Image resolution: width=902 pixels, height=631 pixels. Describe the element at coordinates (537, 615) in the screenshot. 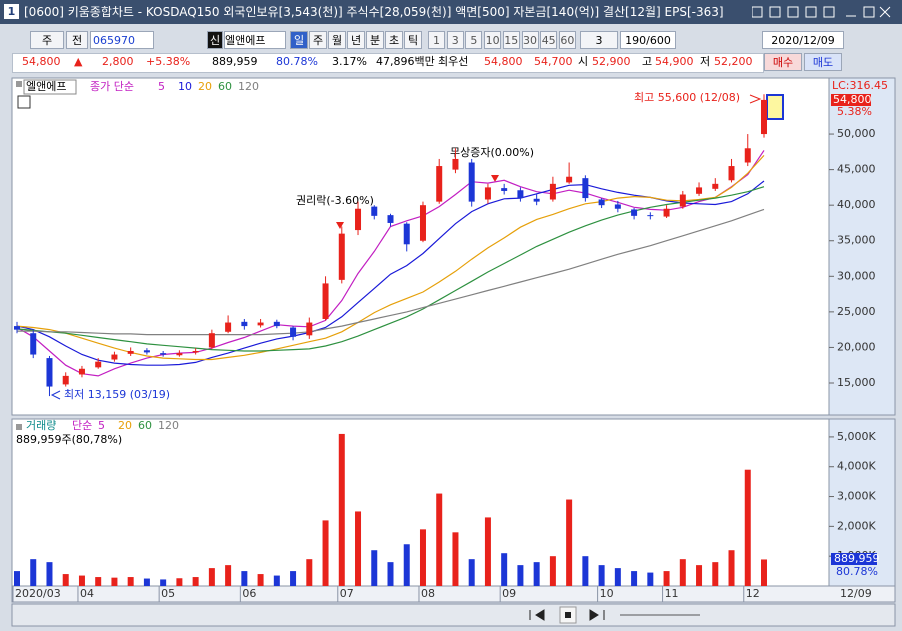

I see `scroll-left` at that location.